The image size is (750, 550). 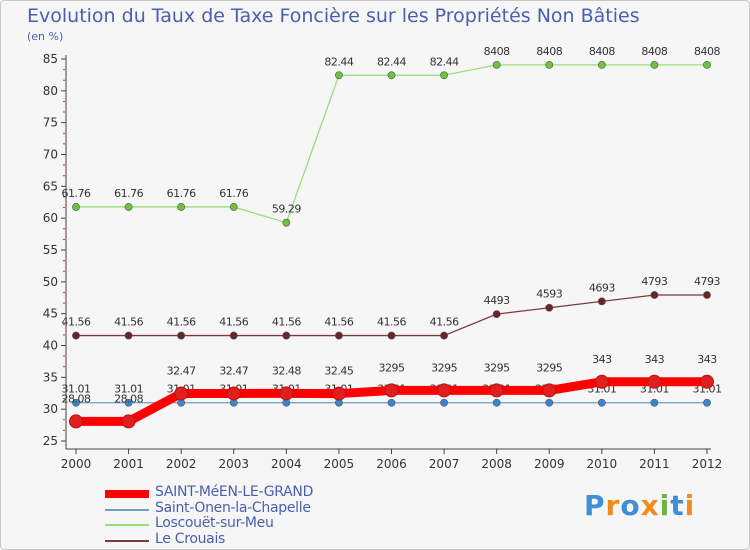 I want to click on proxiti-logo: Proxiti, so click(x=639, y=505).